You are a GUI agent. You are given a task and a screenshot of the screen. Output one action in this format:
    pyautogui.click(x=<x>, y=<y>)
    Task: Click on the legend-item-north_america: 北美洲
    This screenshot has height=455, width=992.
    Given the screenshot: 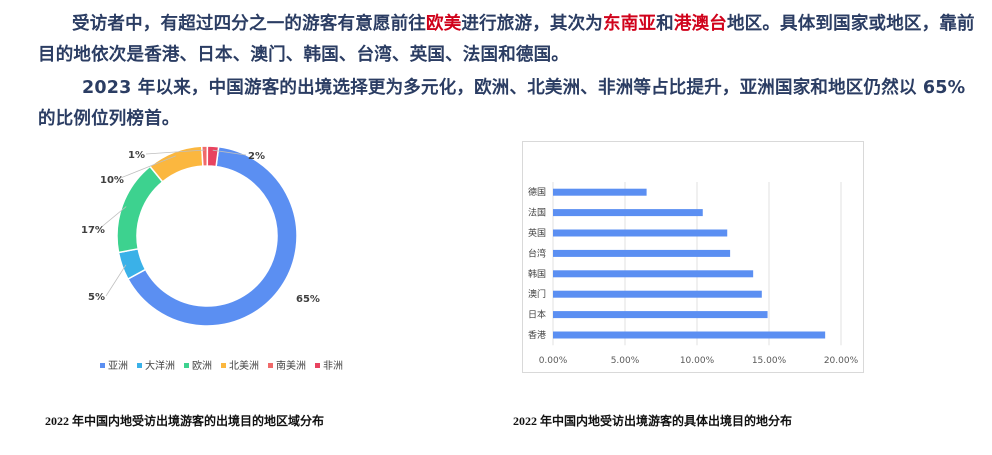 What is the action you would take?
    pyautogui.click(x=240, y=364)
    